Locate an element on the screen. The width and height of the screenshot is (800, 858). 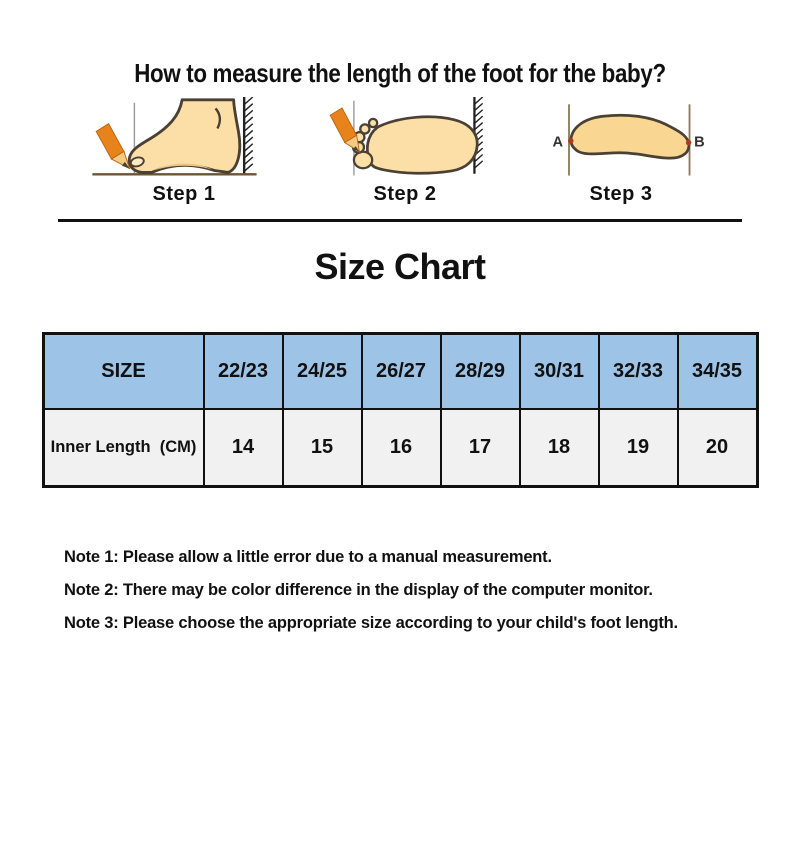
size-header-cell: 28/29 is located at coordinates (480, 371).